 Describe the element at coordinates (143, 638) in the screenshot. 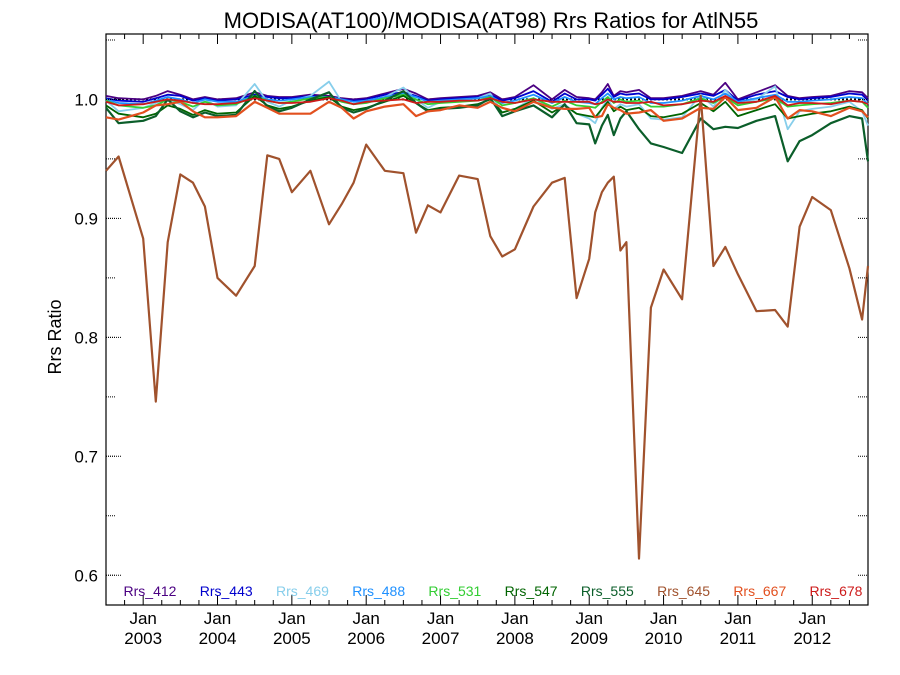

I see `x-tick-label-year: 2003` at that location.